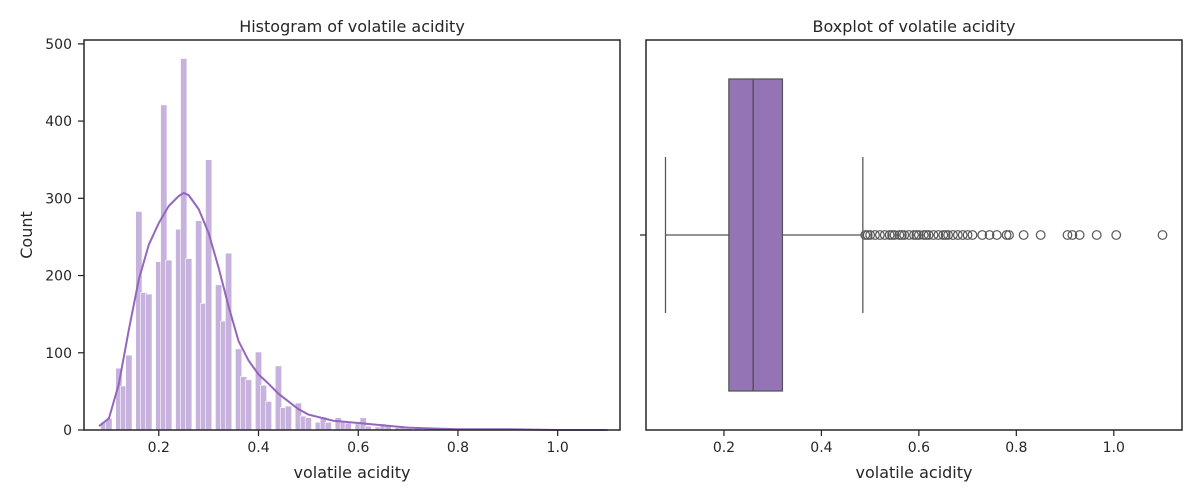 This screenshot has height=500, width=1200. I want to click on boxplot-outliers, so click(1014, 235).